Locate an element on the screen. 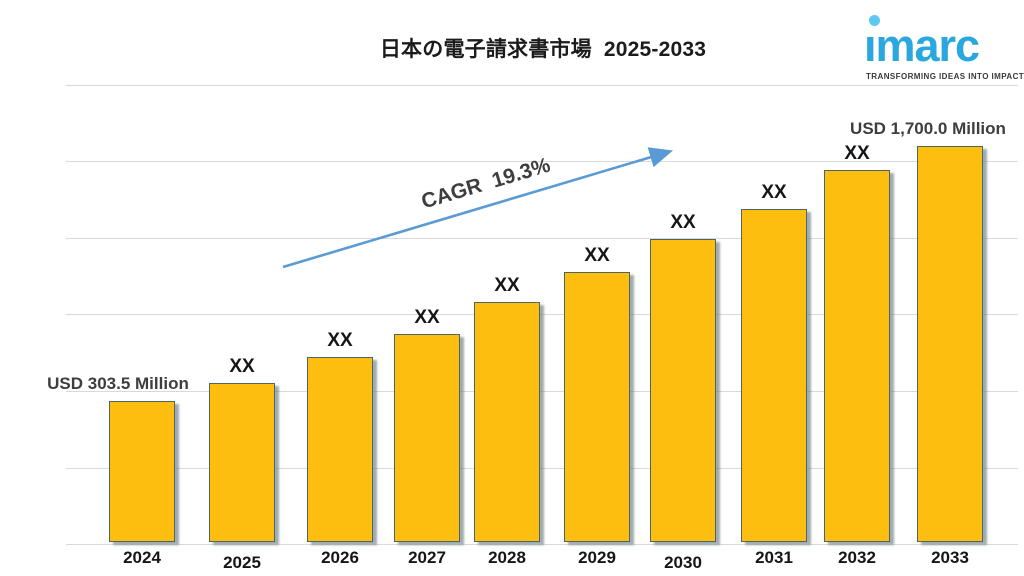 This screenshot has height=576, width=1024. bar-value-label: USD 303.5 Million is located at coordinates (118, 383).